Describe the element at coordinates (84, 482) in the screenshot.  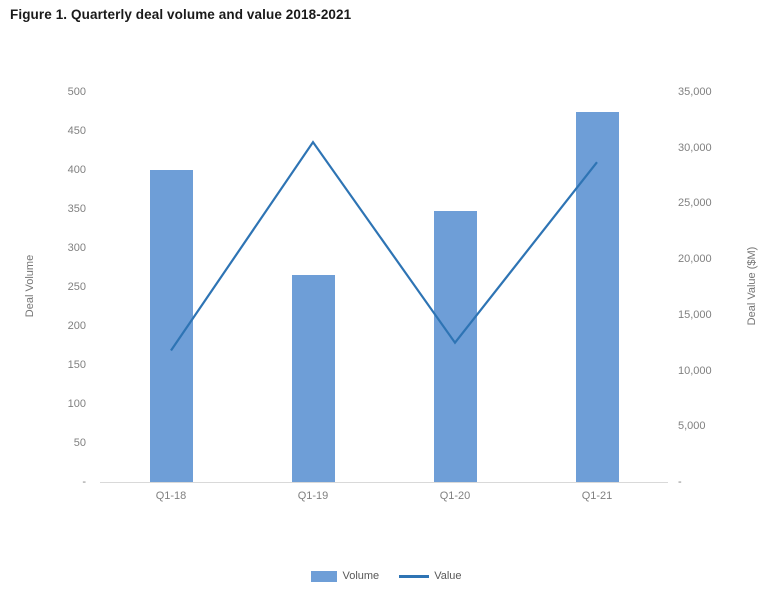
I see `y-axis-left-tick: -` at that location.